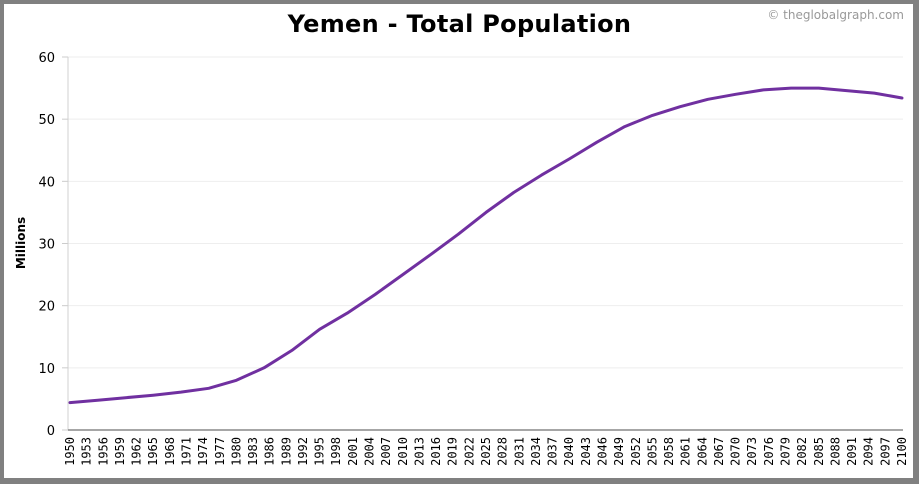 The width and height of the screenshot is (919, 484). I want to click on x-tick-label: 1965, so click(153, 451).